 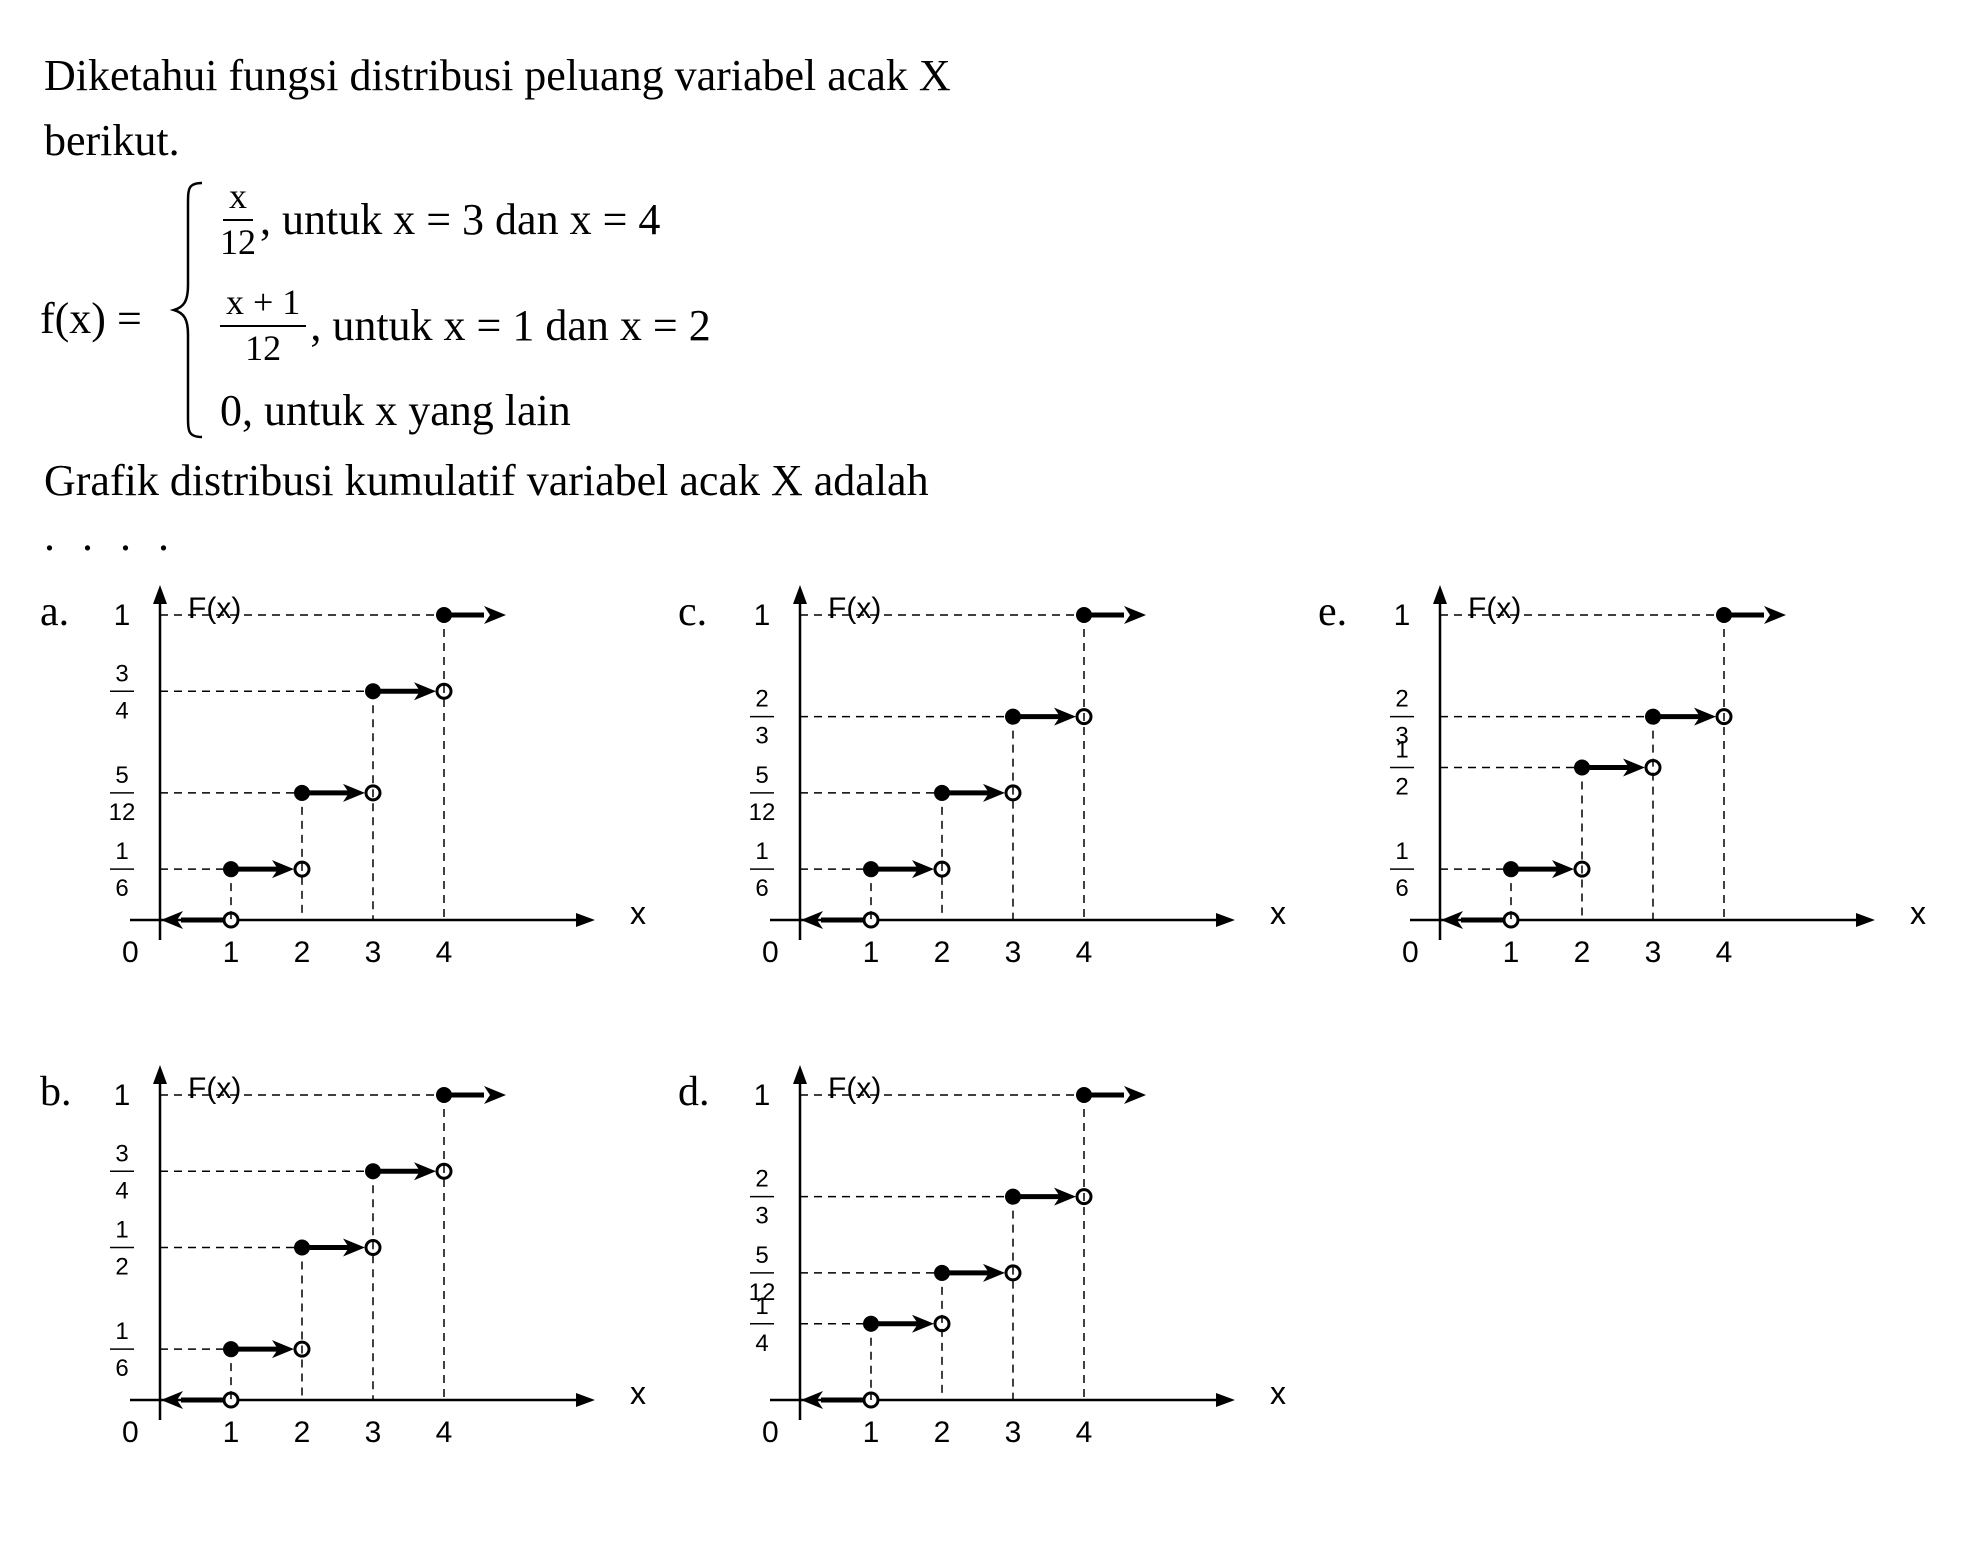 I want to click on curly-brace, so click(x=186, y=310).